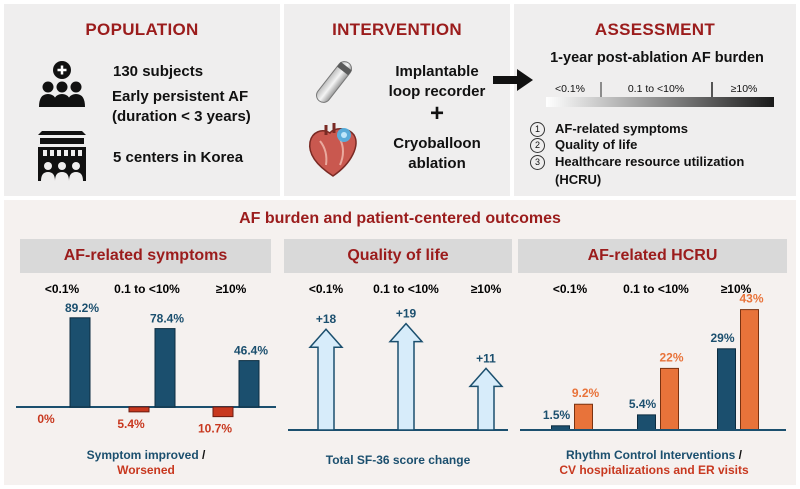 This screenshot has height=489, width=800. What do you see at coordinates (586, 393) in the screenshot?
I see `cv-hospitalization-value-label: 9.2%` at bounding box center [586, 393].